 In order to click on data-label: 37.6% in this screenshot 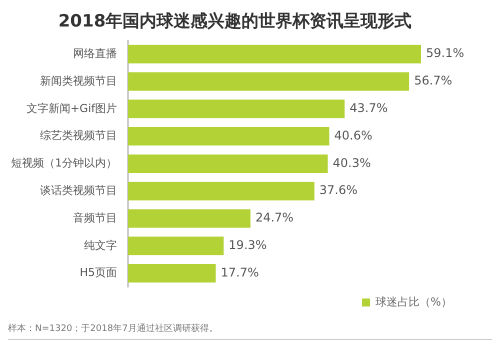, I will do `click(338, 190)`.